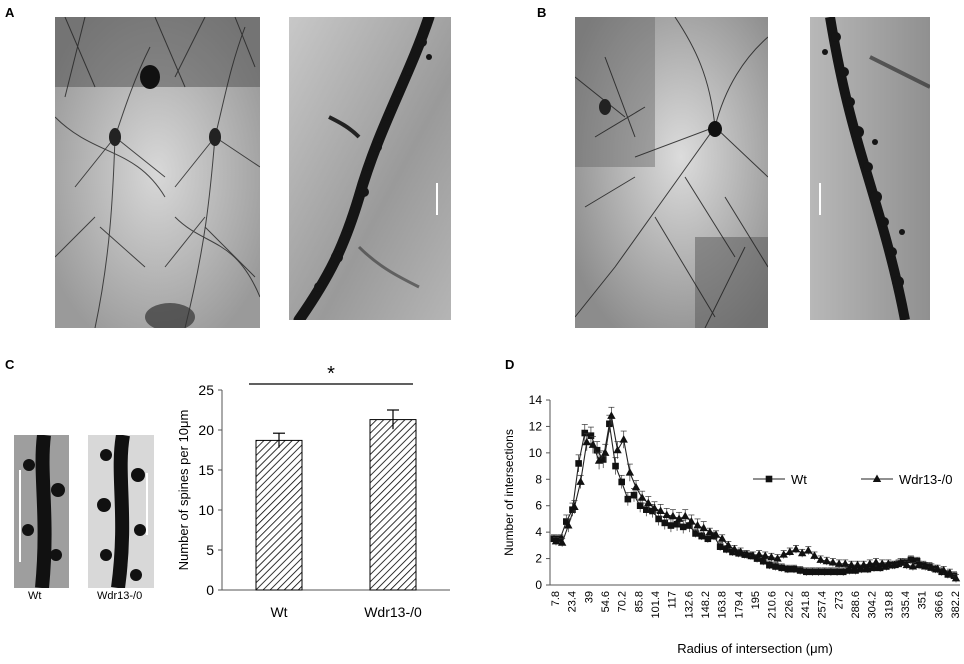 The height and width of the screenshot is (664, 964). I want to click on series-line, so click(756, 497).